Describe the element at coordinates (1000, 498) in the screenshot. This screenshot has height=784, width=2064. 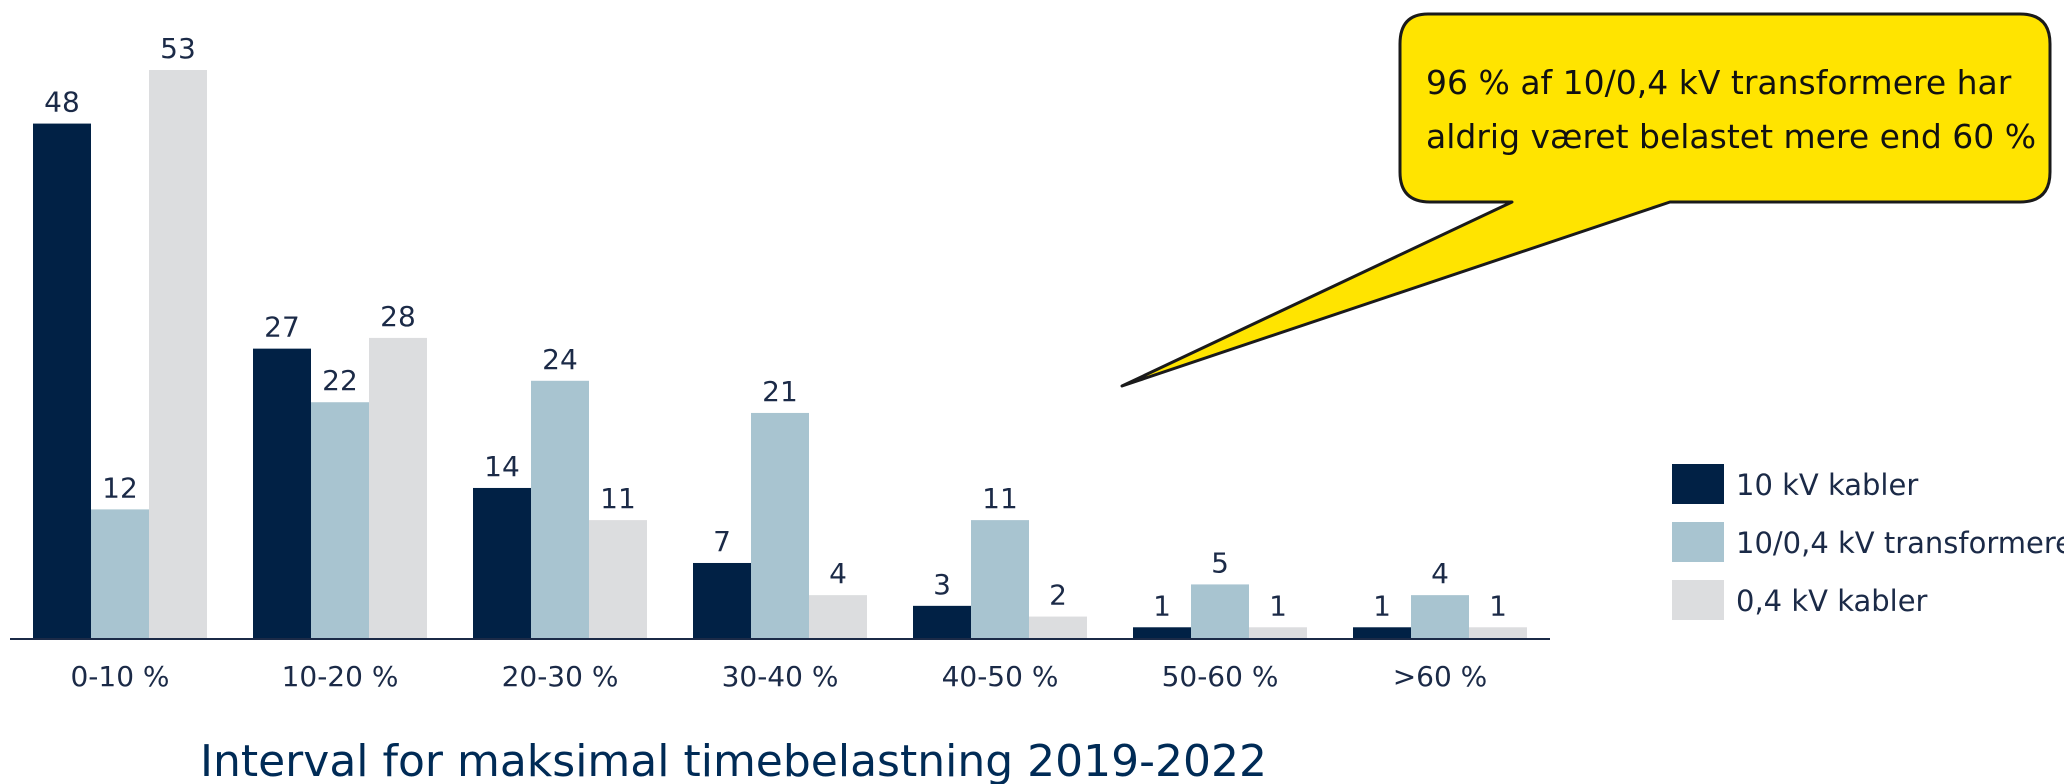
I see `value-label-10-0-4-kv-transformere-40-50: 11` at that location.